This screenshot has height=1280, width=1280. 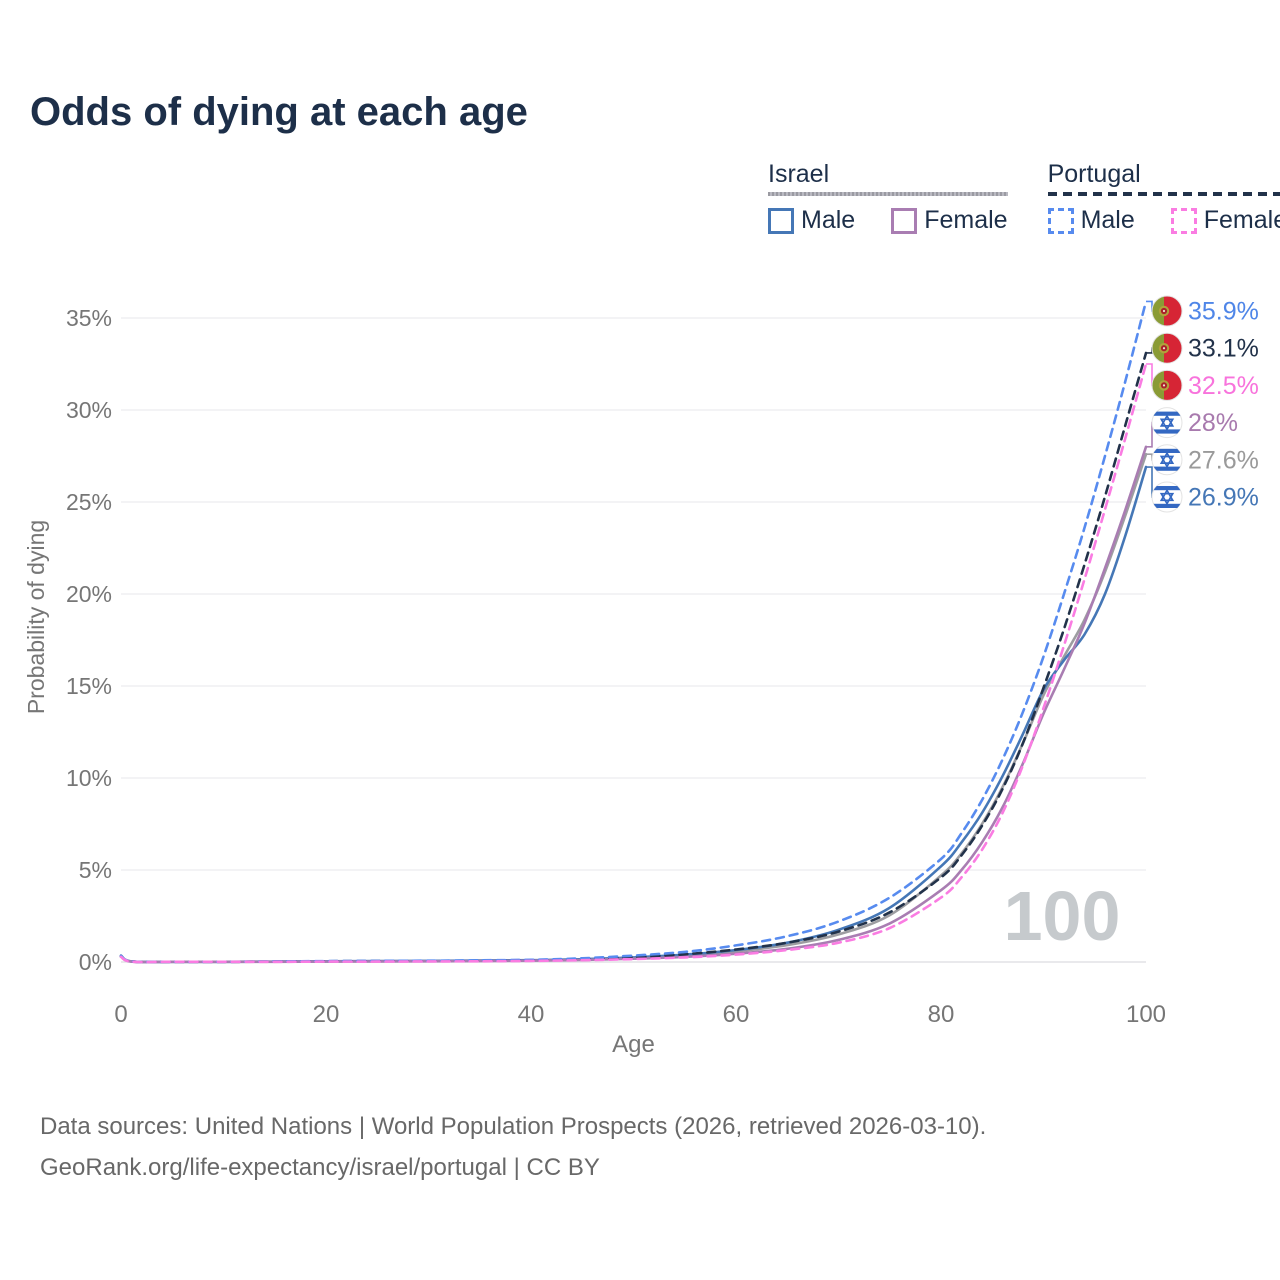 I want to click on end-value-label-portugal_total: 33.1%, so click(x=1223, y=349).